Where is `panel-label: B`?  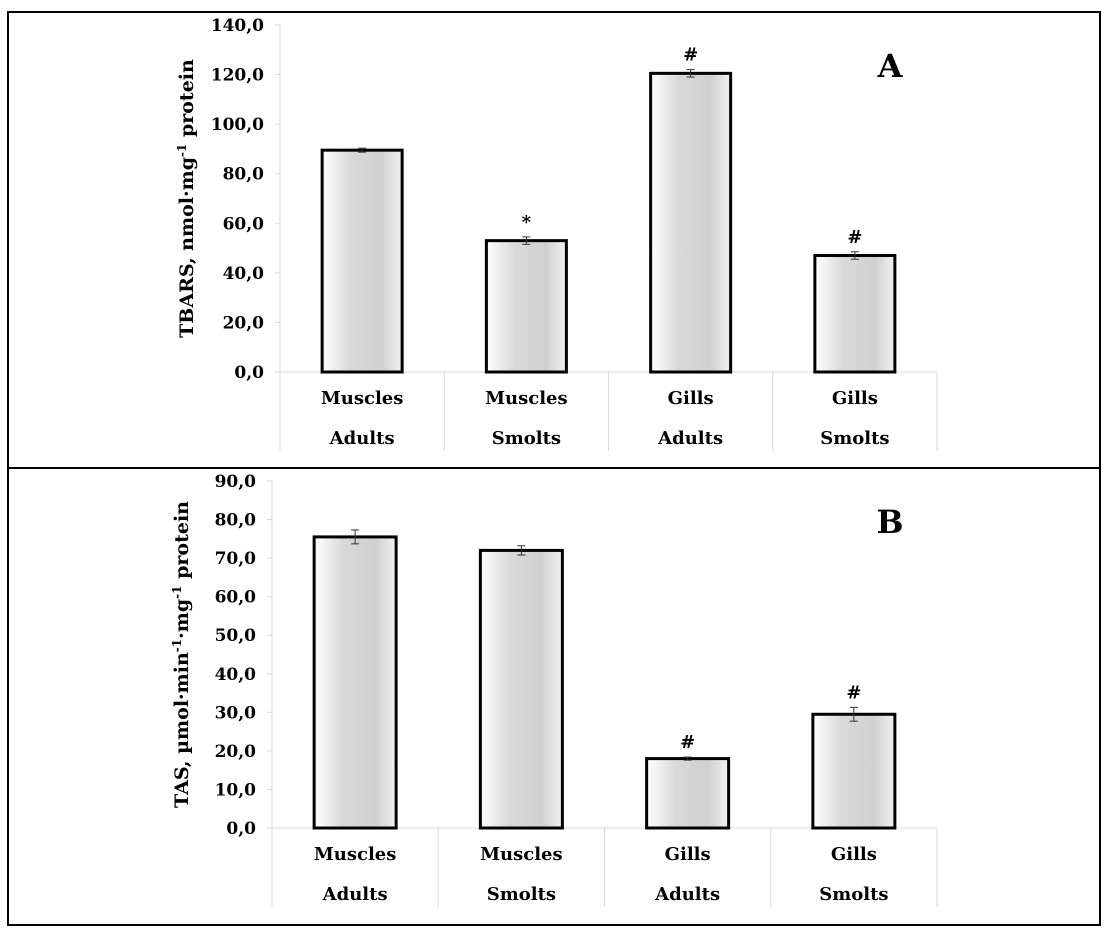
panel-label: B is located at coordinates (889, 522).